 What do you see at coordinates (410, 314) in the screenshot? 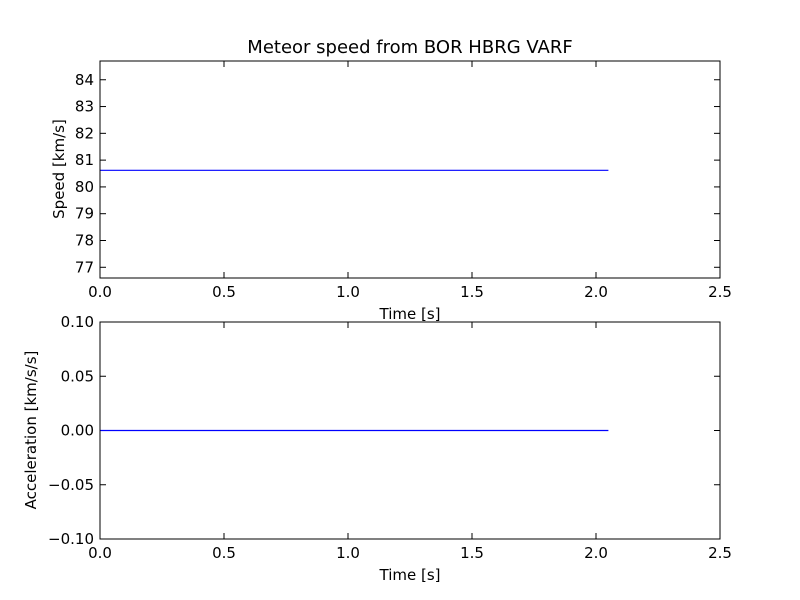
I see `speed-chart-x-axis-label: Time [s]` at bounding box center [410, 314].